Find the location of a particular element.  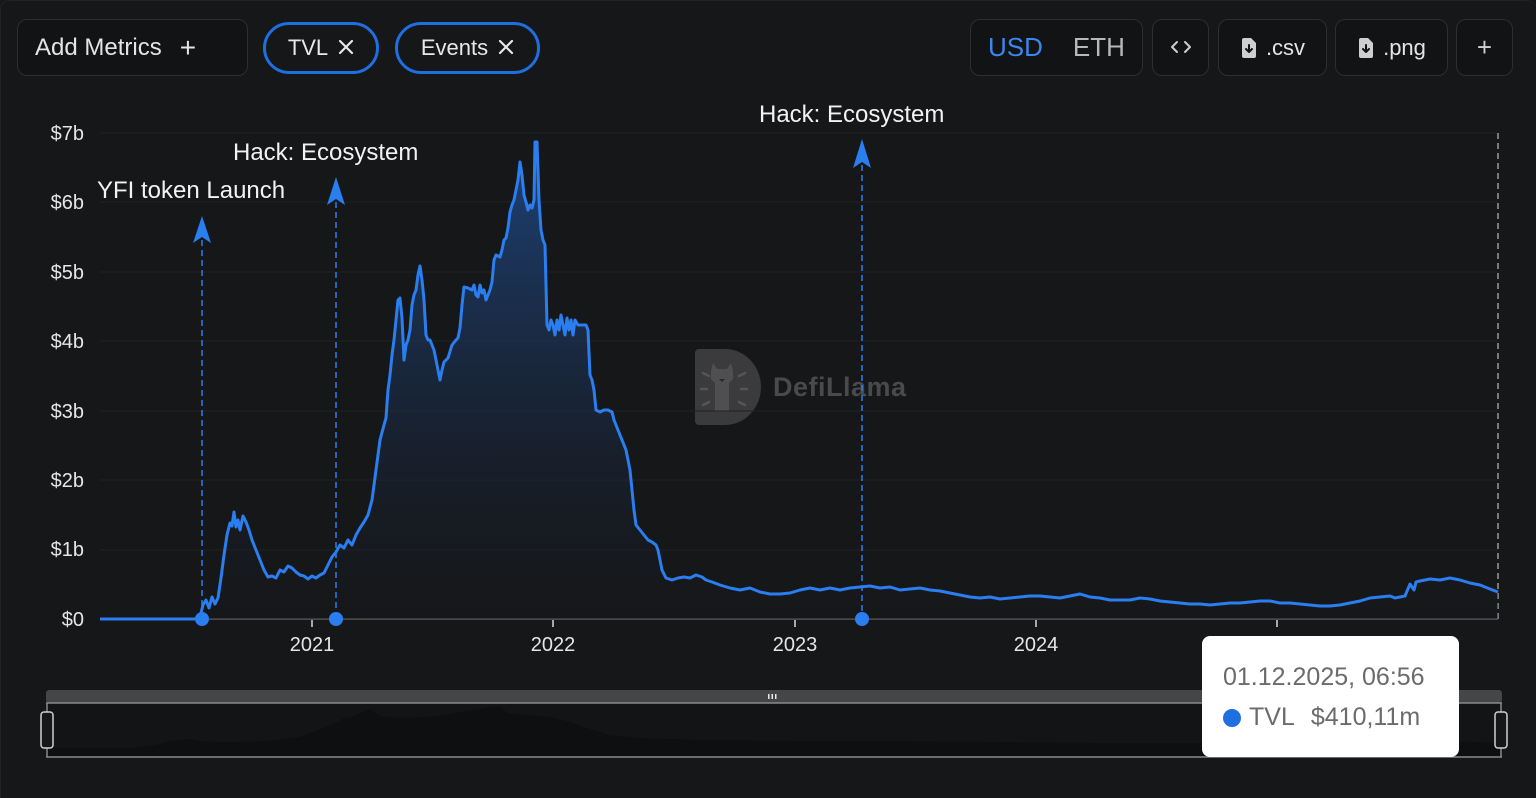

tooltip-row: TVL $410,11m is located at coordinates (1321, 717).